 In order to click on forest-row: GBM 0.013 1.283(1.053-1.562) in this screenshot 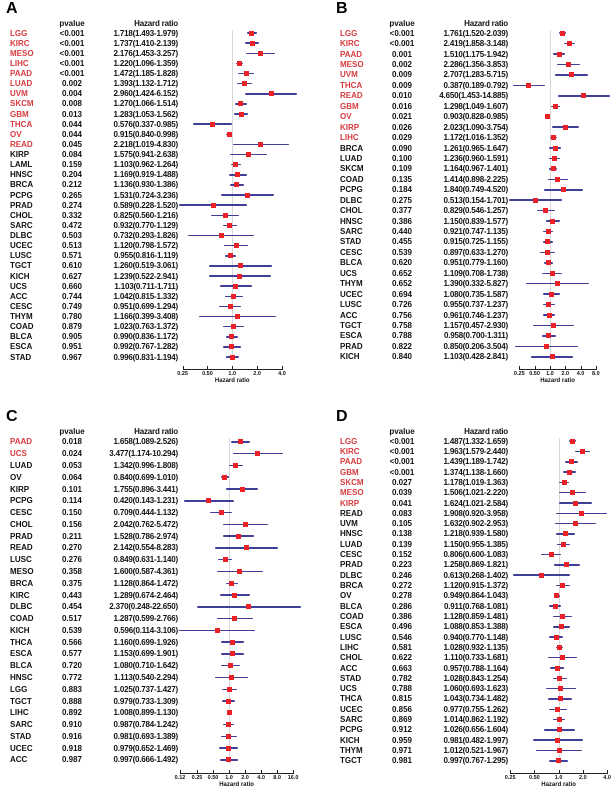, I will do `click(157, 114)`.